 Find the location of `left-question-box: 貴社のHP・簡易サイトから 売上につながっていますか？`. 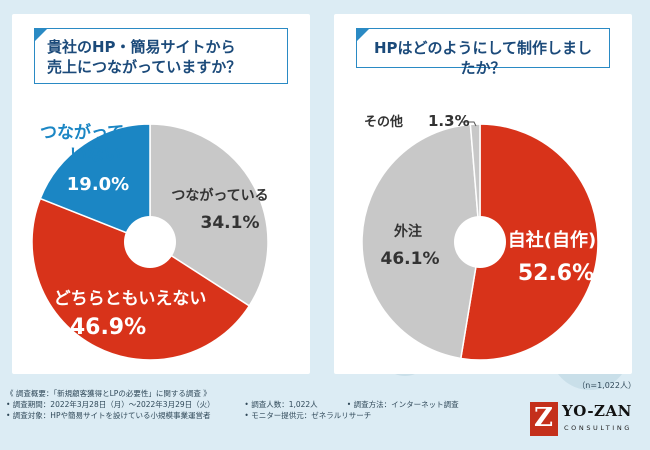

left-question-box: 貴社のHP・簡易サイトから 売上につながっていますか？ is located at coordinates (161, 56).